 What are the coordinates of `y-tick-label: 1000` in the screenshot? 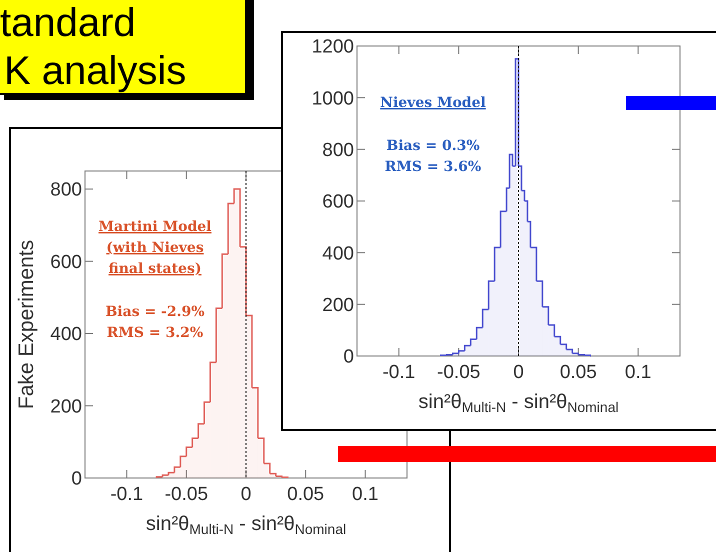 It's located at (333, 99).